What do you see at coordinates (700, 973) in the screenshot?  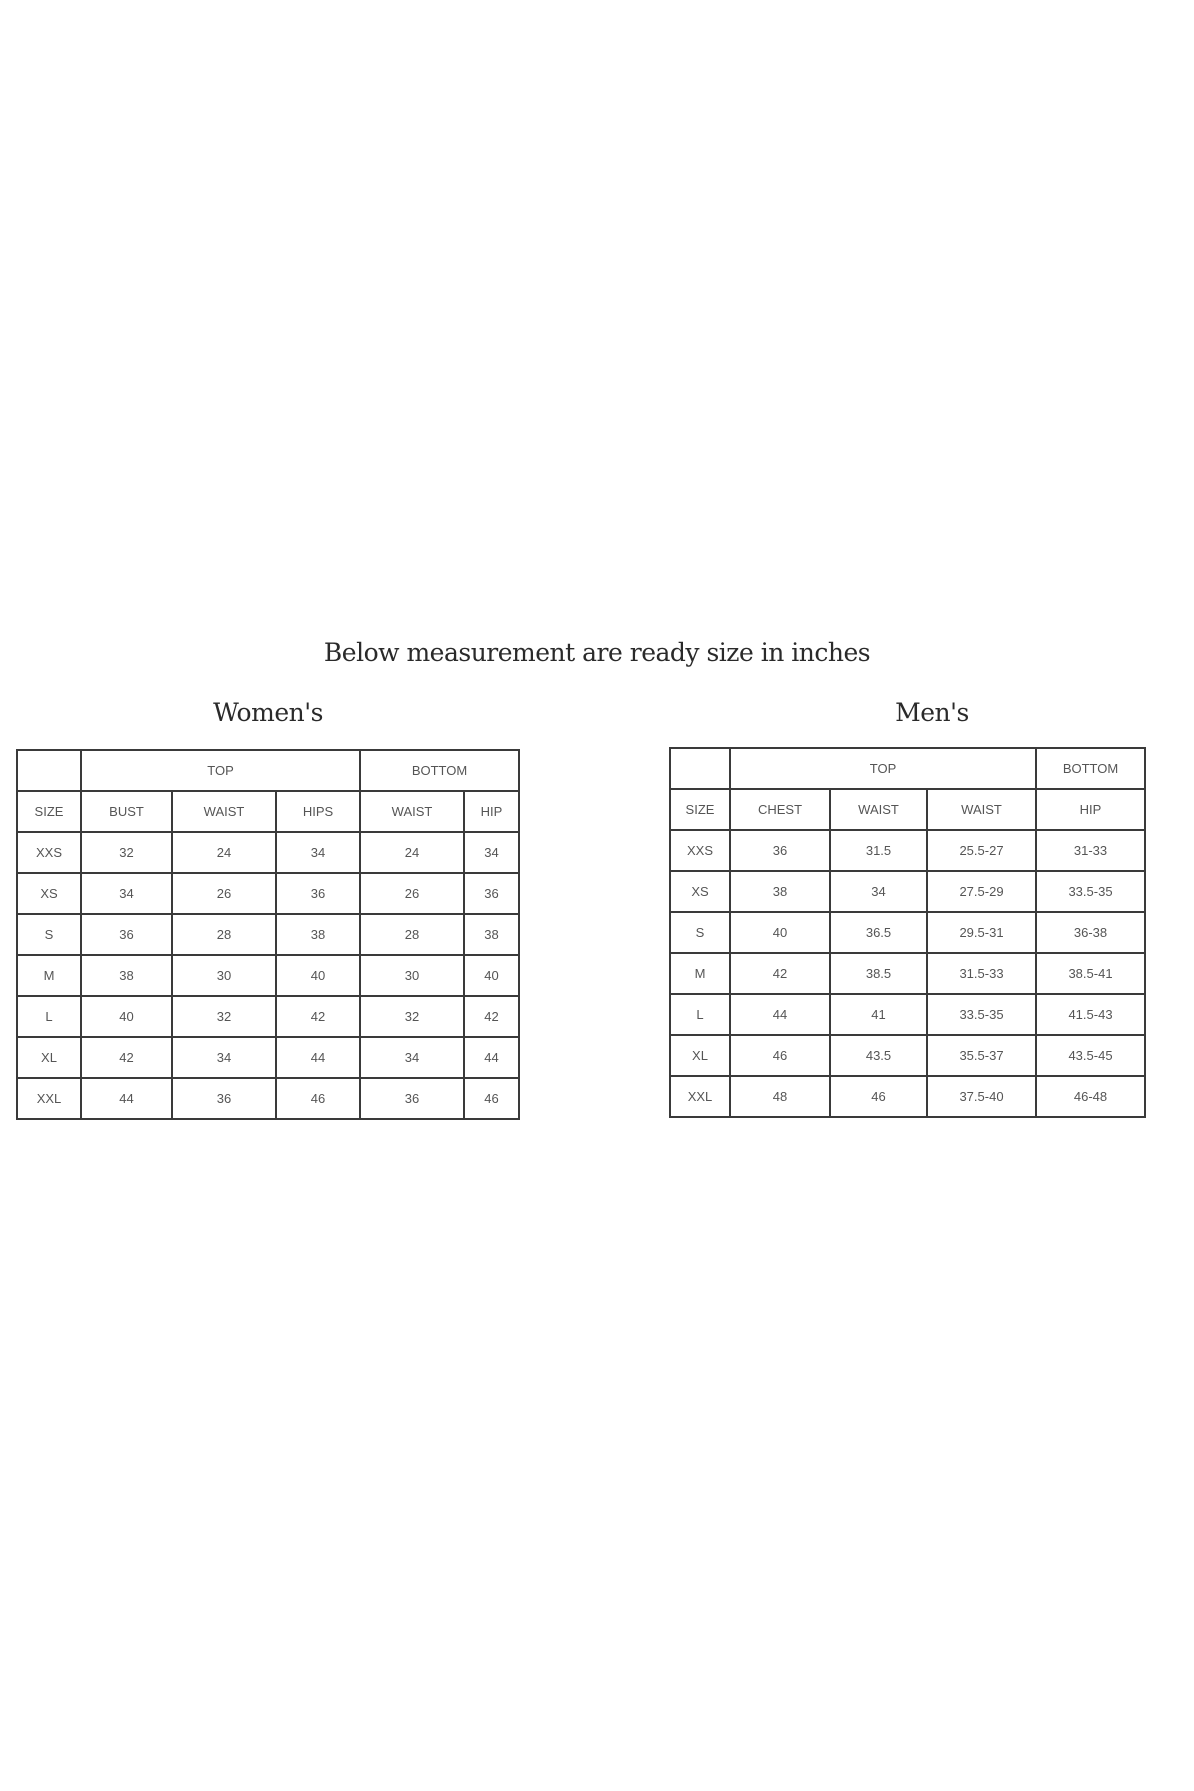 I see `size-cell: M` at bounding box center [700, 973].